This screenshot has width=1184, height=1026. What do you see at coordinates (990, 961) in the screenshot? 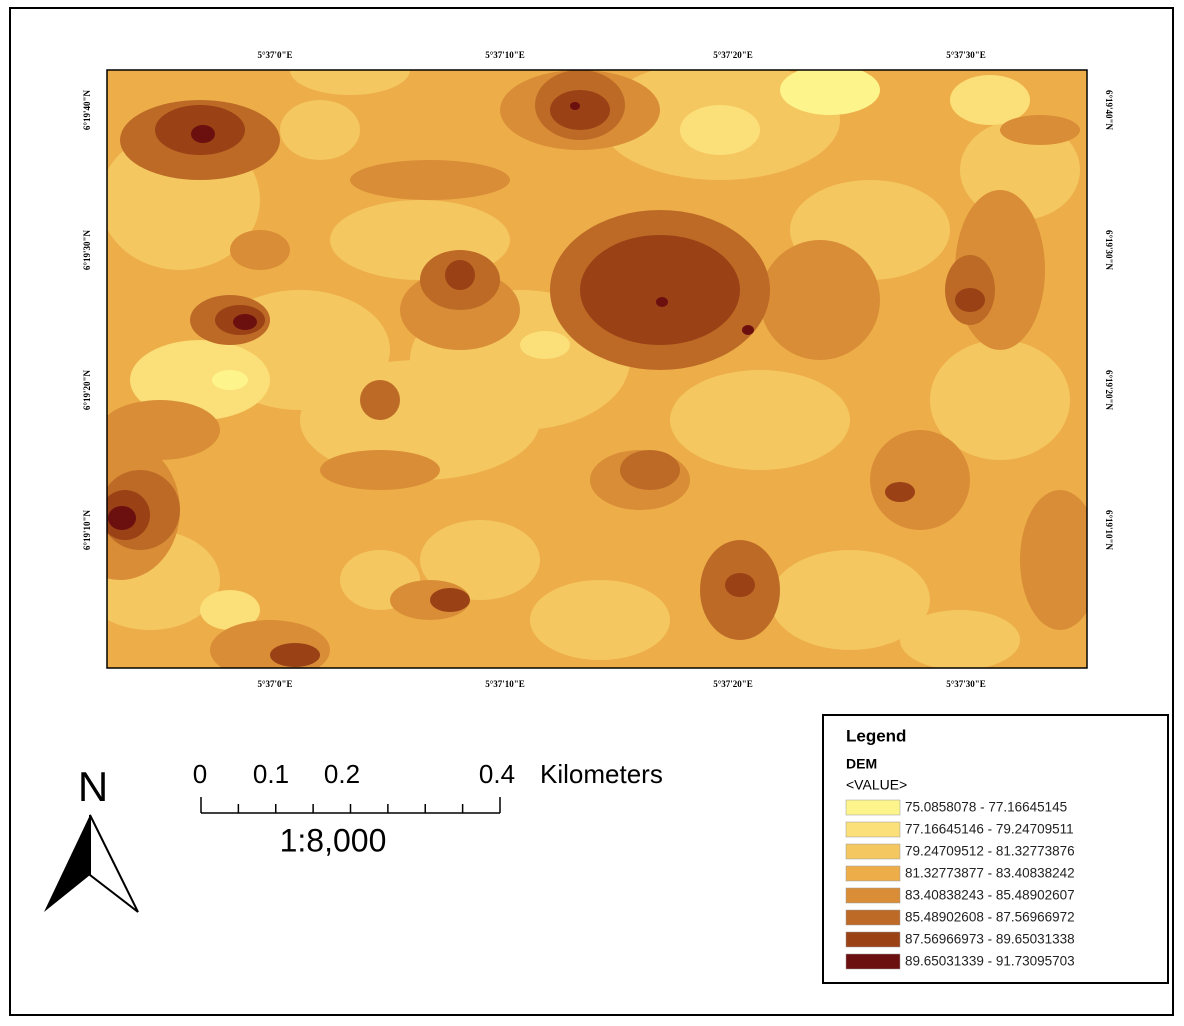
I see `legend-label: 89.65031339 - 91.73095703` at bounding box center [990, 961].